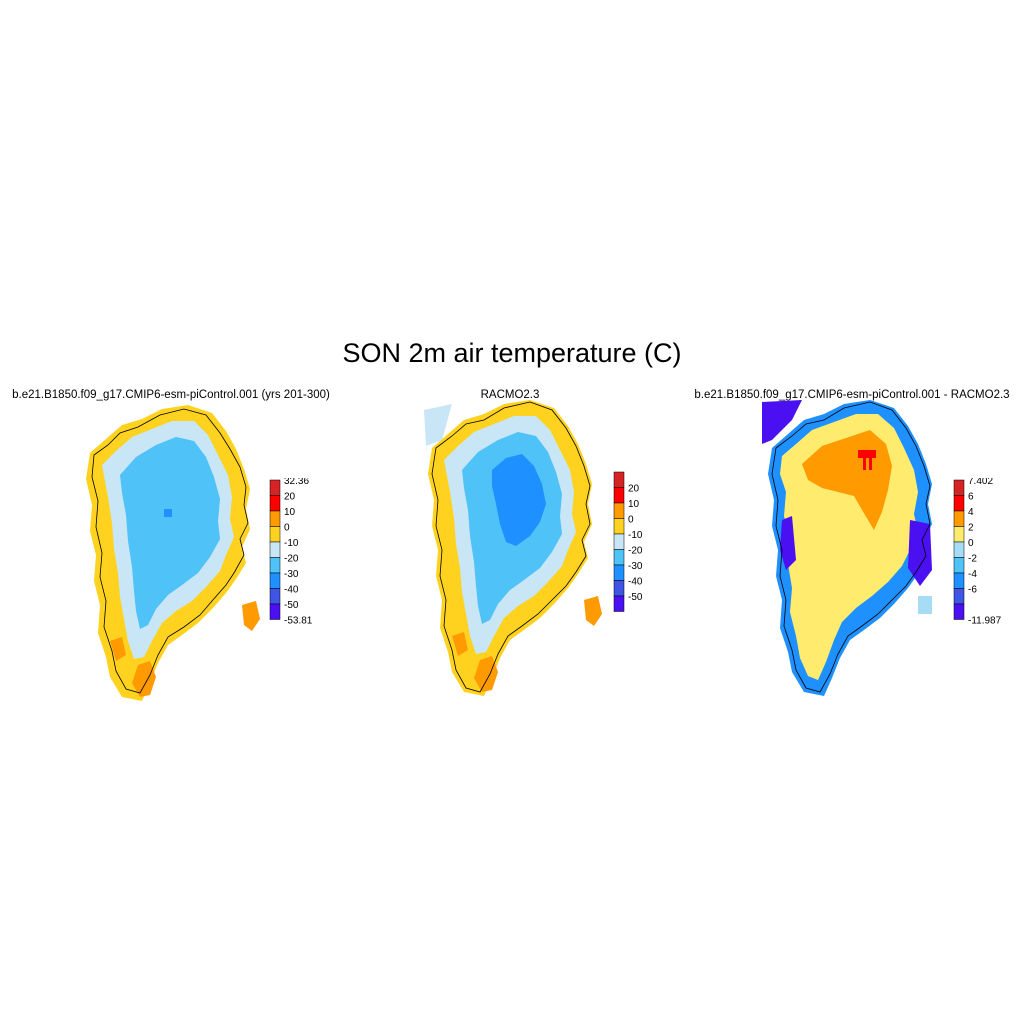  What do you see at coordinates (971, 512) in the screenshot?
I see `cb2-tick-label: 4` at bounding box center [971, 512].